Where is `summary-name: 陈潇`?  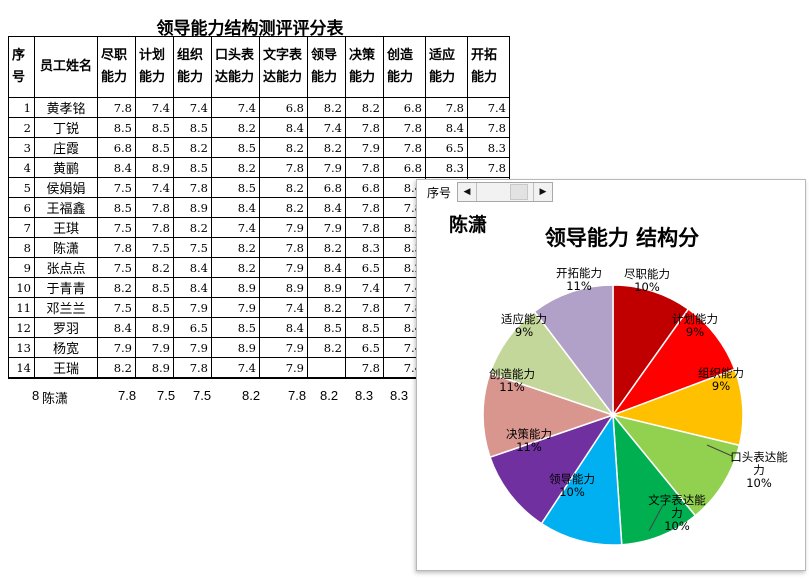 summary-name: 陈潇 is located at coordinates (55, 398).